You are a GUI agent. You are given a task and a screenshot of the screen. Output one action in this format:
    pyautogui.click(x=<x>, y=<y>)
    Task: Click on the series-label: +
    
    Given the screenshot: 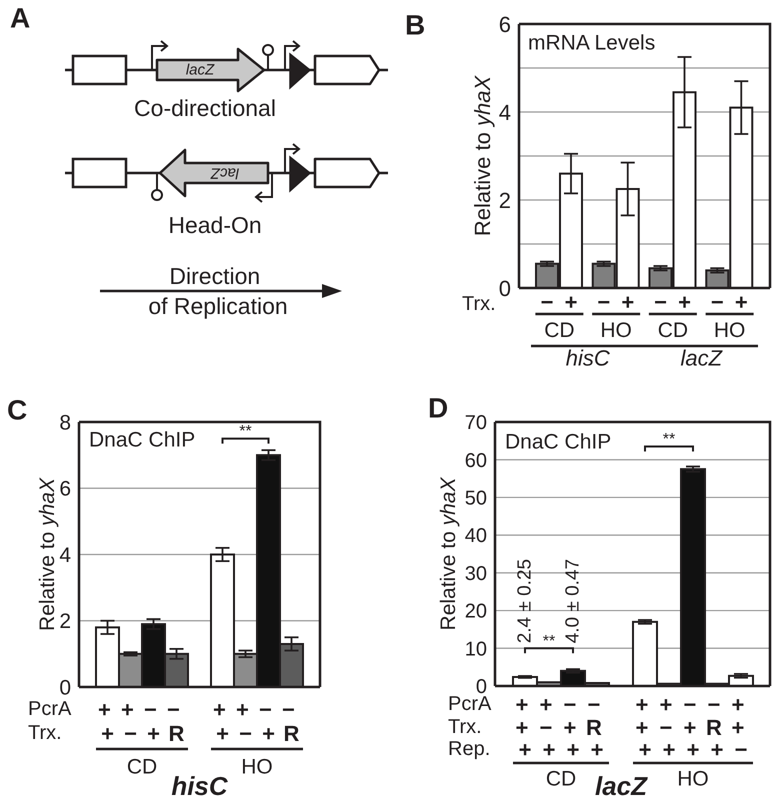 What is the action you would take?
    pyautogui.click(x=571, y=302)
    